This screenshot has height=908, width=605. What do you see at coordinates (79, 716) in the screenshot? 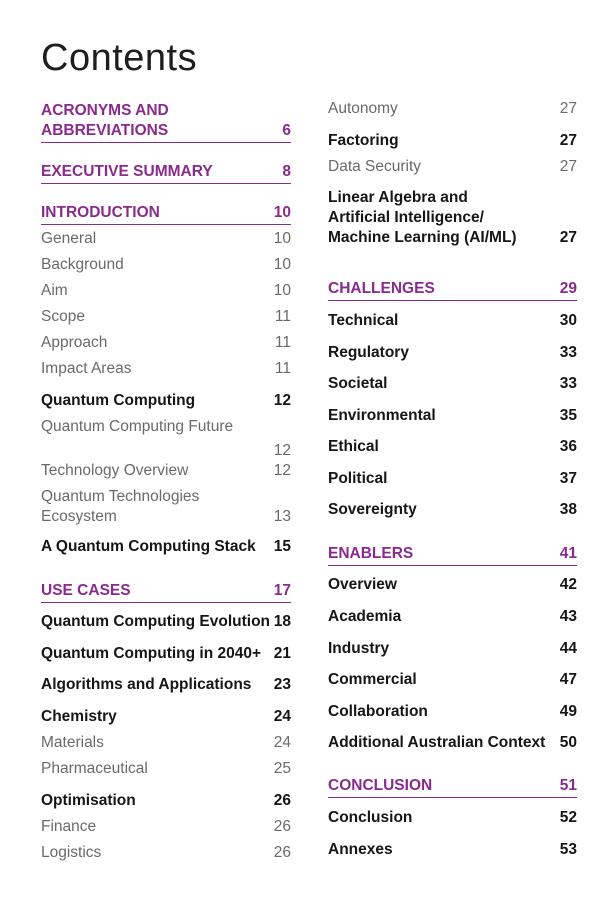
I see `toc-entry-title: Chemistry` at bounding box center [79, 716].